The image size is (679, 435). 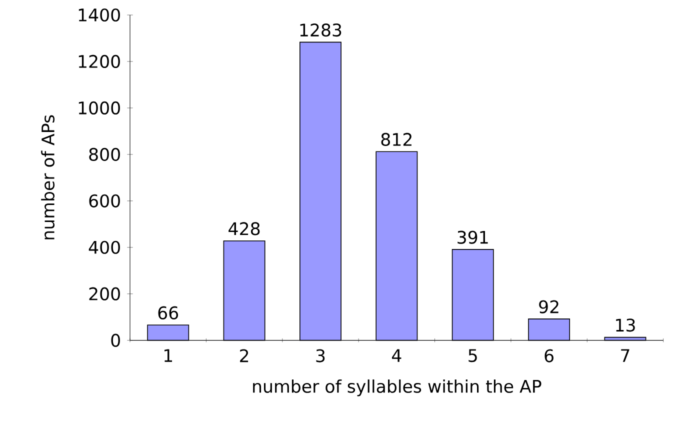 What do you see at coordinates (104, 293) in the screenshot?
I see `y-tick-label: 200` at bounding box center [104, 293].